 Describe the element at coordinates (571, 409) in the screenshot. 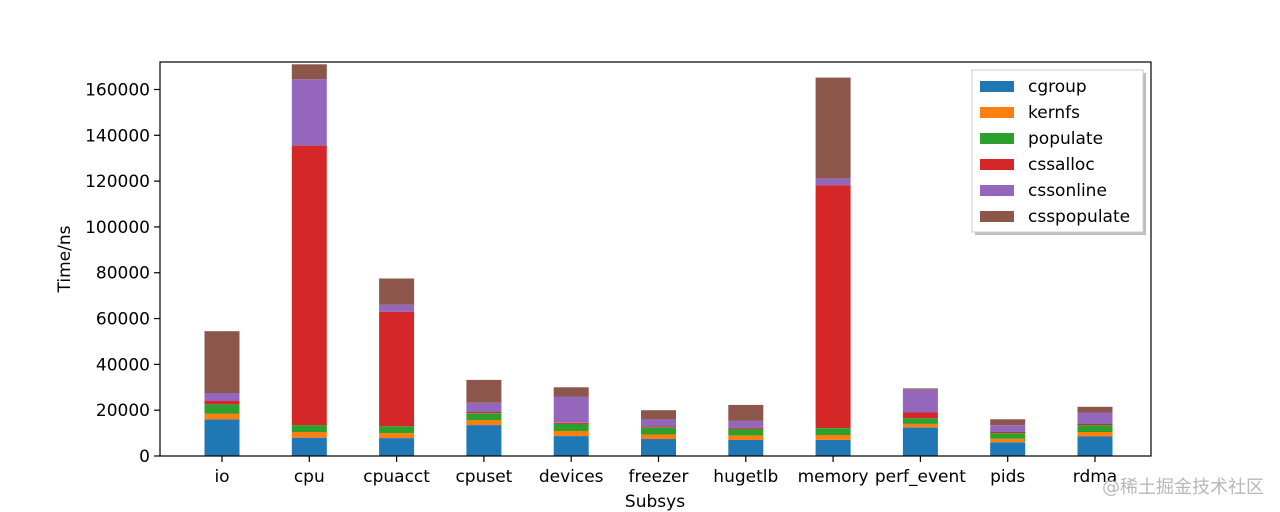

I see `bar-cssonline-devices` at that location.